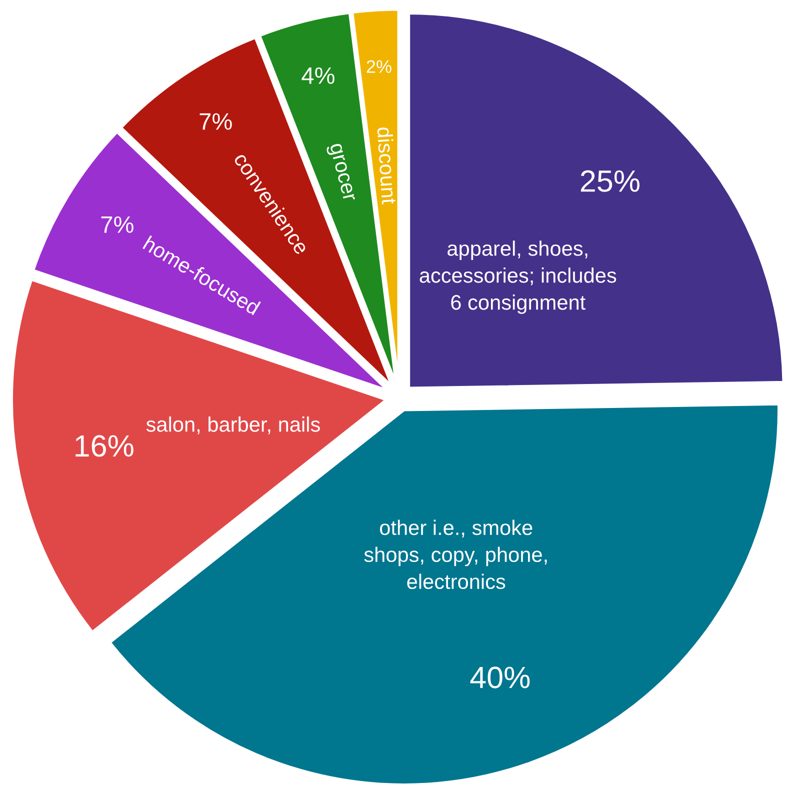  Describe the element at coordinates (105, 446) in the screenshot. I see `data-label: 16%` at that location.